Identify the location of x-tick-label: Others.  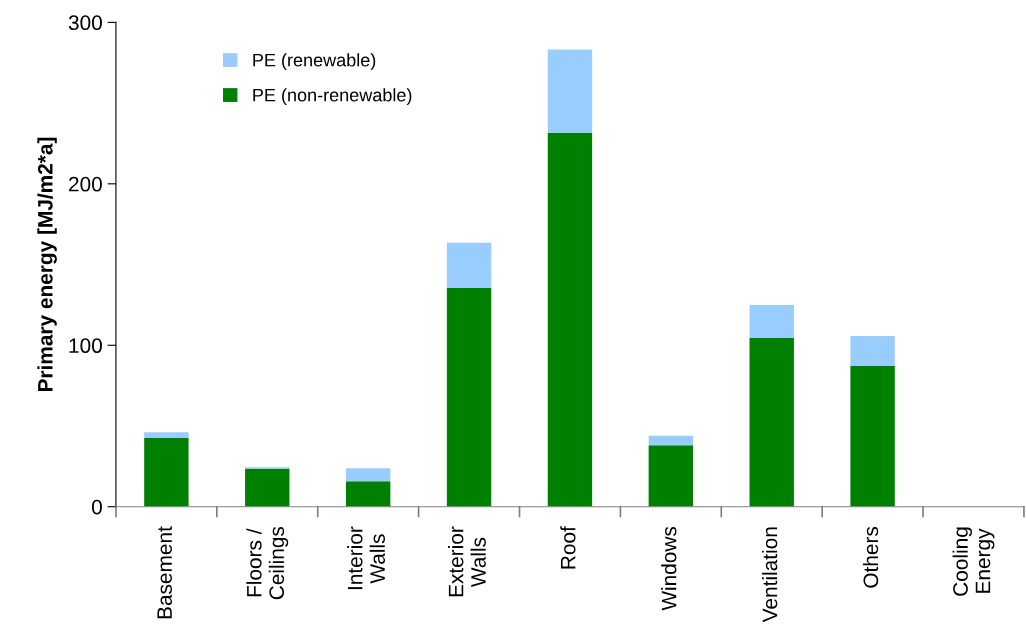
(870, 557).